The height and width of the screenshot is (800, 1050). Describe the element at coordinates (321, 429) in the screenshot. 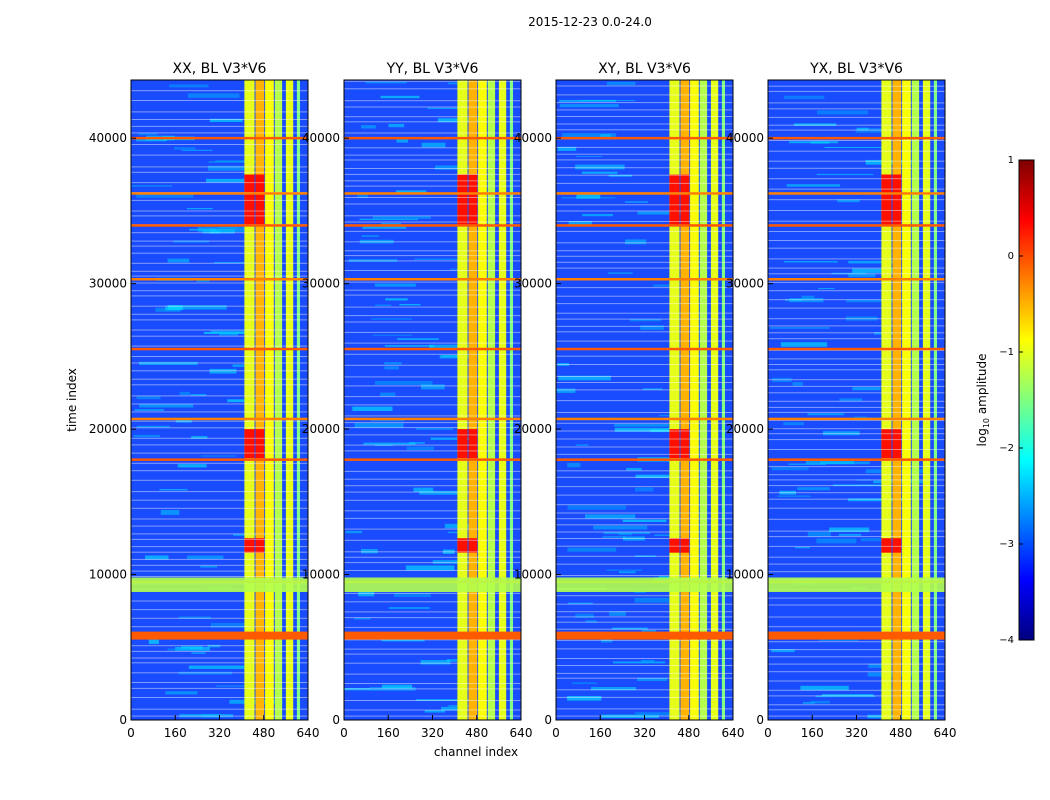

I see `y-tick-label: 20000` at that location.